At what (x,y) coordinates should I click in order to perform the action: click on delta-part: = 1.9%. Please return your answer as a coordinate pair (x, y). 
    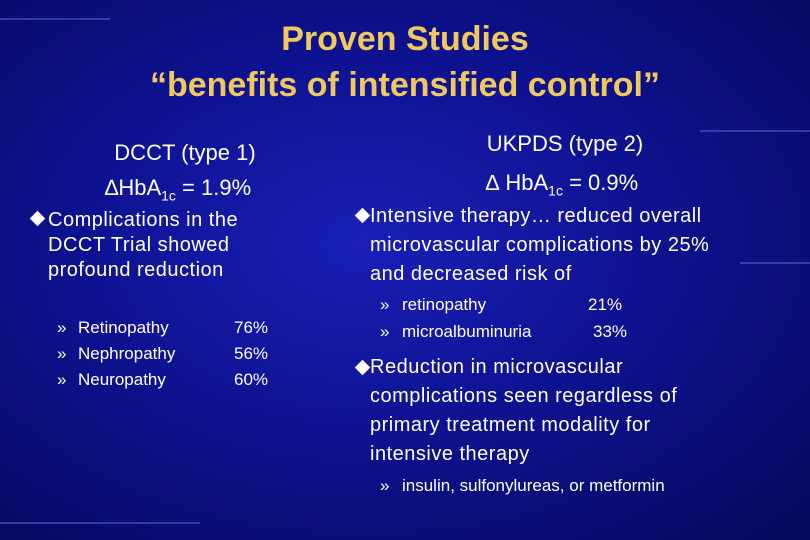
    Looking at the image, I should click on (213, 187).